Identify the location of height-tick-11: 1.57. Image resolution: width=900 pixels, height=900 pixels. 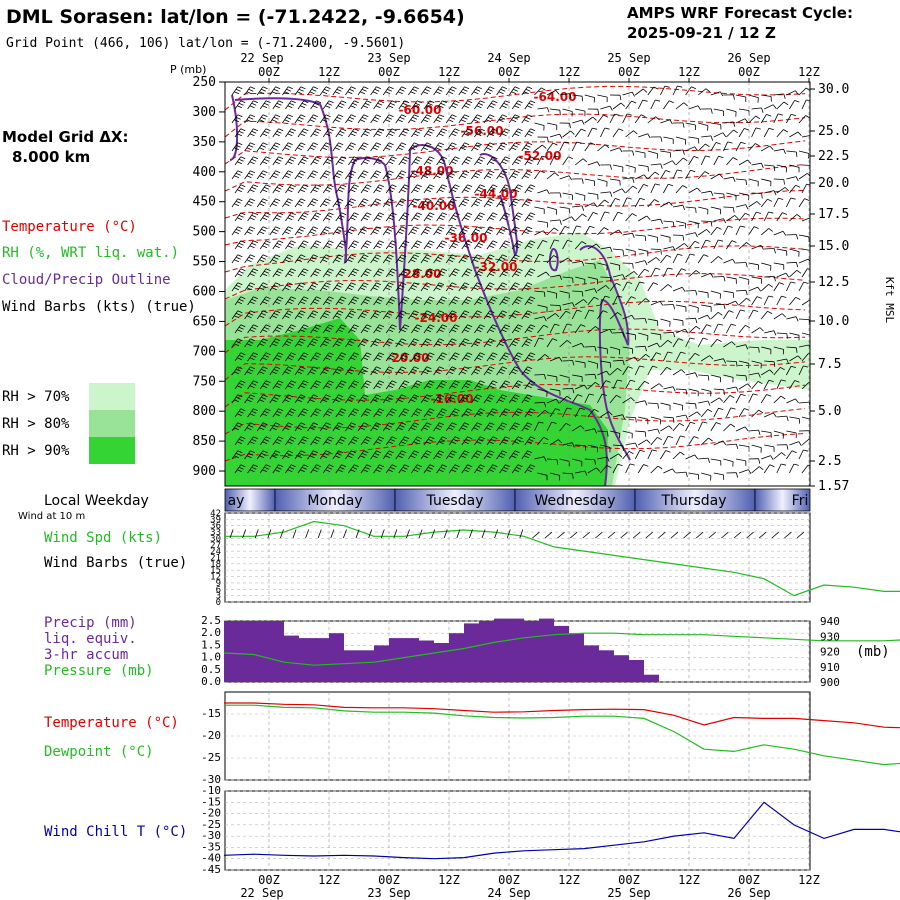
(833, 486).